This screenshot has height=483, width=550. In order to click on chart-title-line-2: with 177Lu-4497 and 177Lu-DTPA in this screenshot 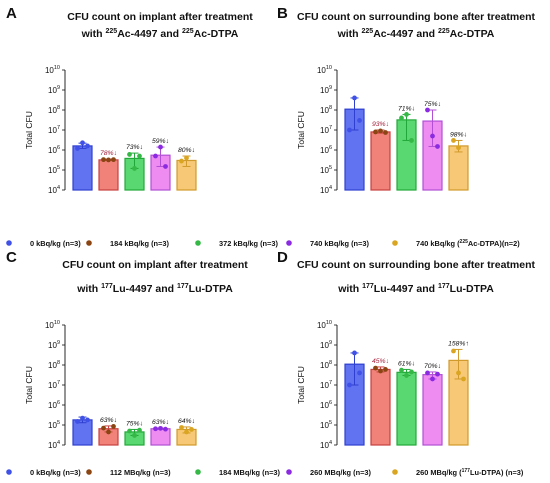, I will do `click(154, 289)`.